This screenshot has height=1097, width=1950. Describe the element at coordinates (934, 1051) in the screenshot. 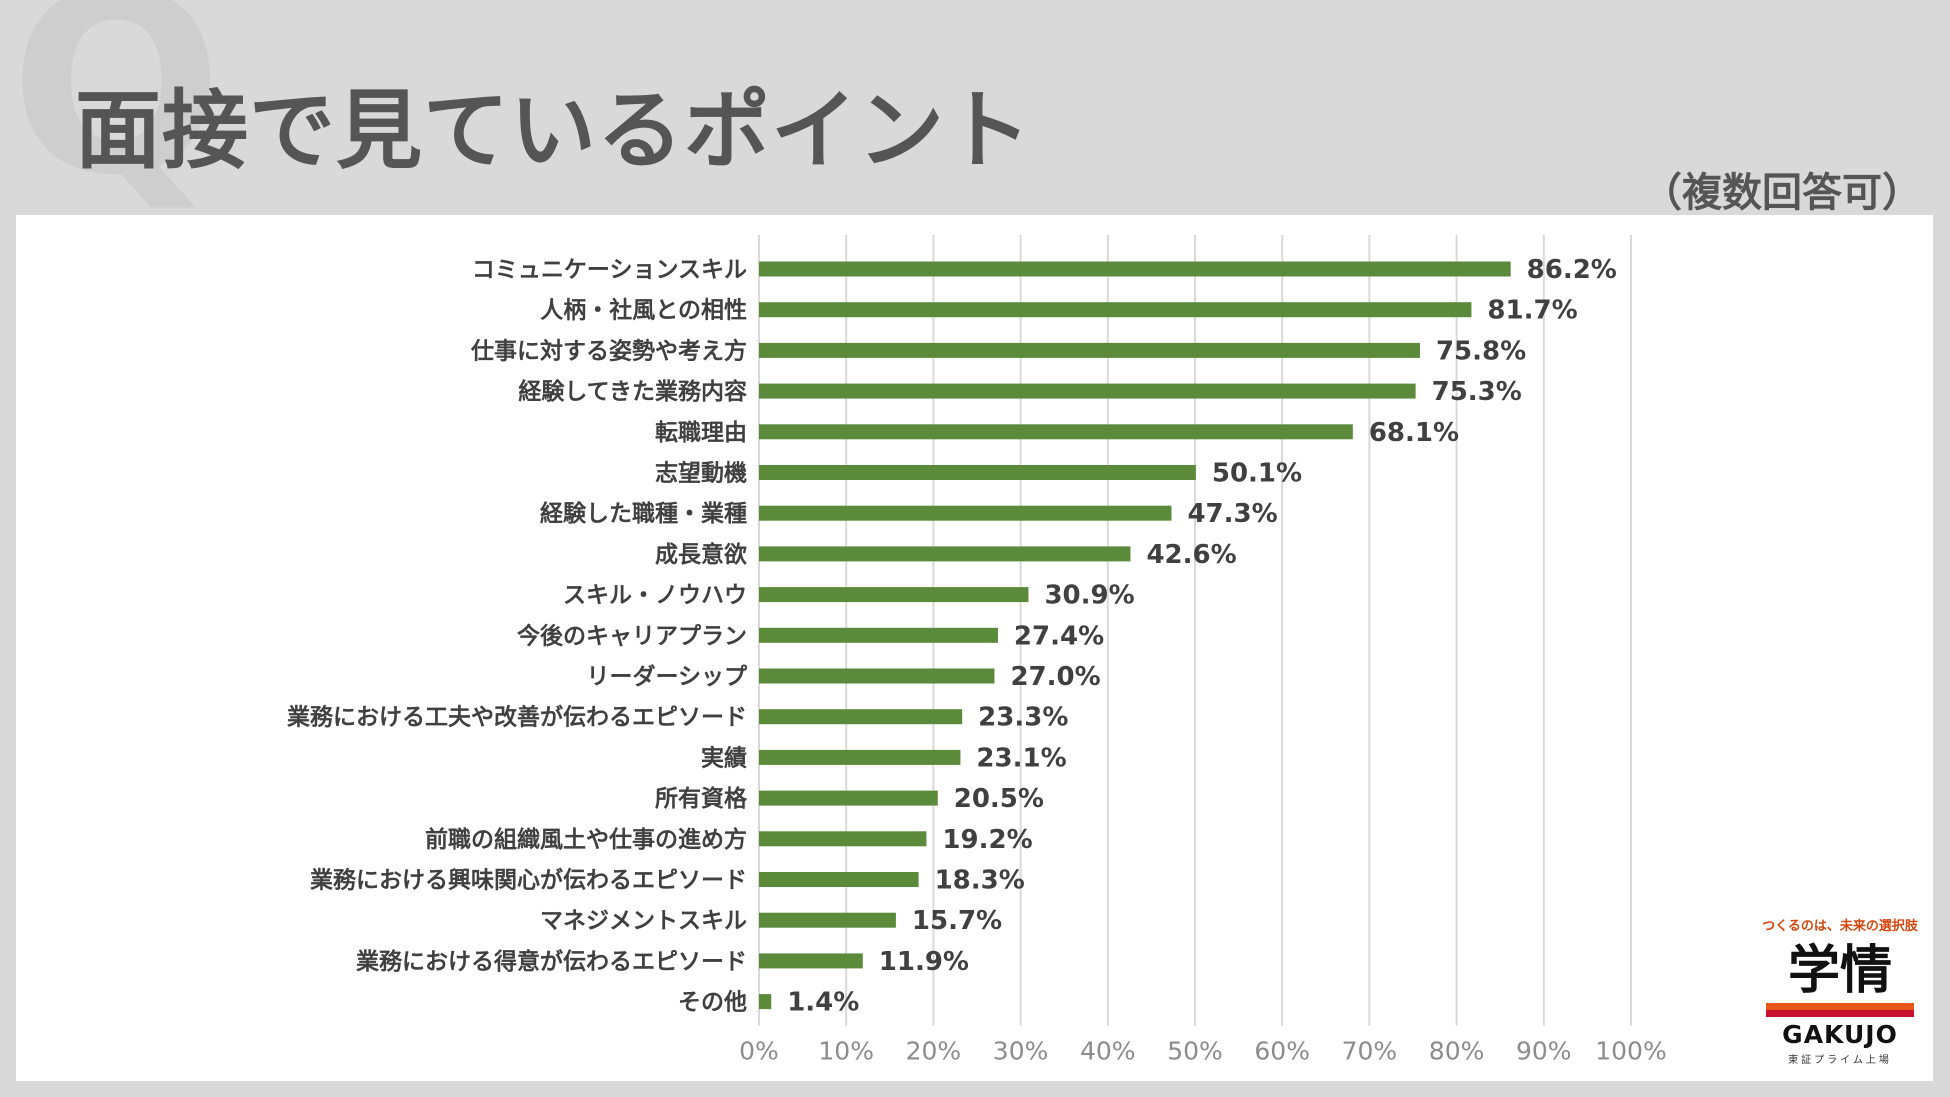

I see `x-tick-label: 20%` at that location.